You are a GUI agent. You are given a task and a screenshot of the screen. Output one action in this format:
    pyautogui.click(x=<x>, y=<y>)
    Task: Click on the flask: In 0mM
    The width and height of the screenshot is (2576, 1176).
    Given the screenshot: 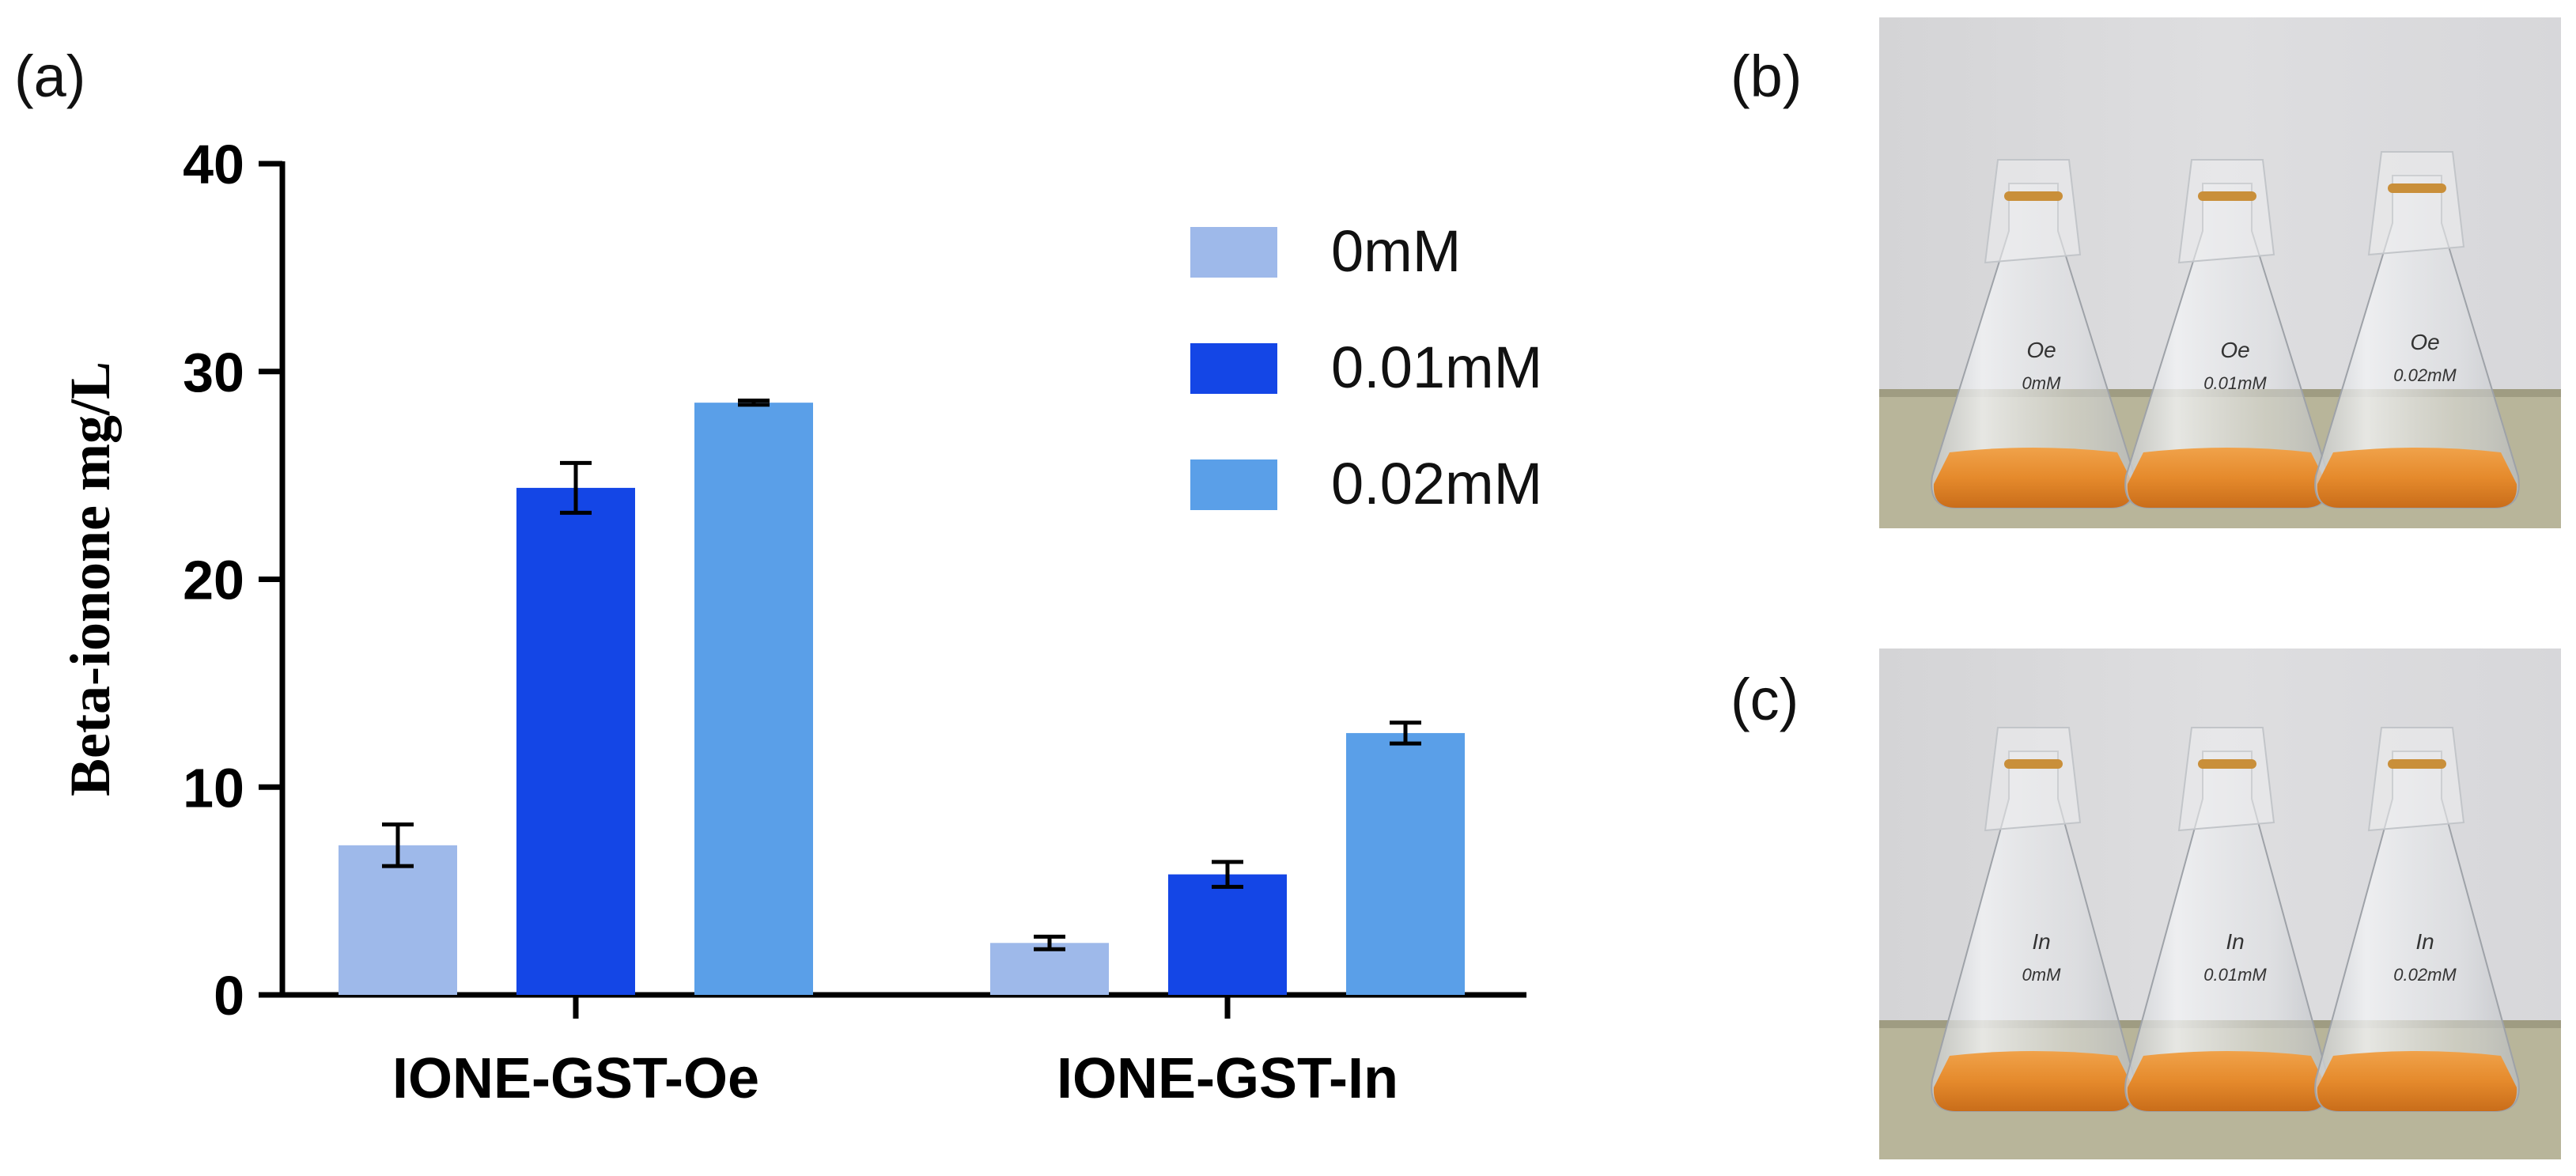 What is the action you would take?
    pyautogui.click(x=2034, y=920)
    